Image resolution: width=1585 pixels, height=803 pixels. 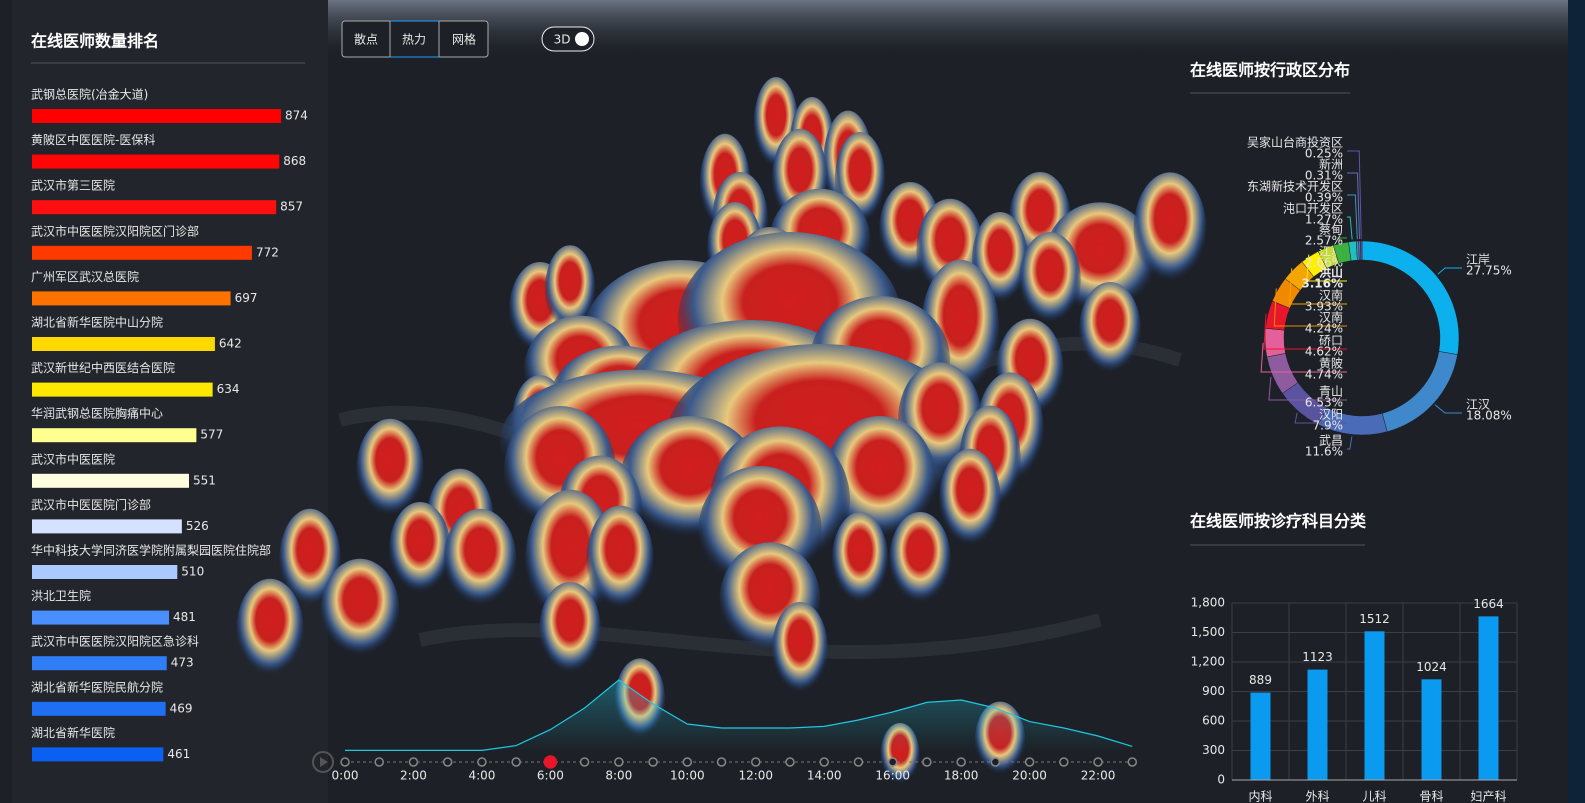 What do you see at coordinates (550, 762) in the screenshot?
I see `timeline-current` at bounding box center [550, 762].